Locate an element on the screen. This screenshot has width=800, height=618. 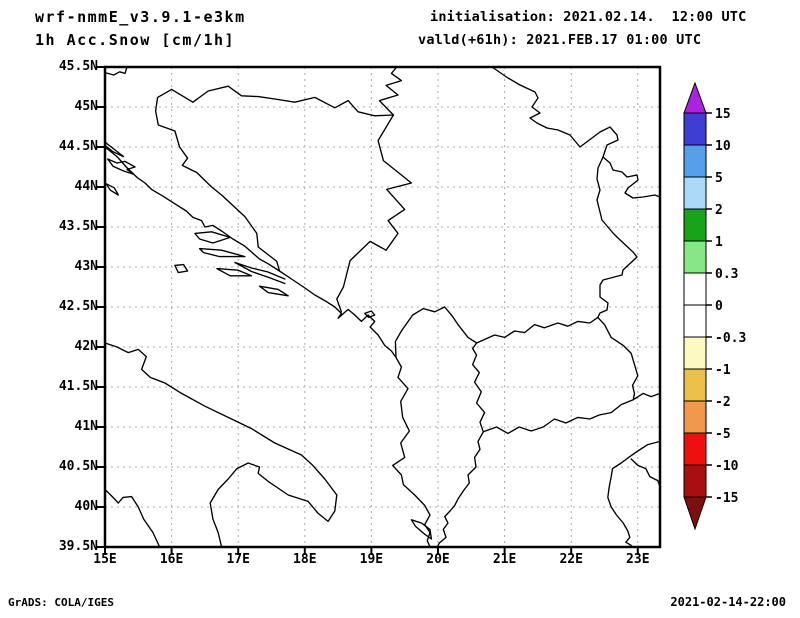
lat-tick-label: 42N is located at coordinates (86, 346).